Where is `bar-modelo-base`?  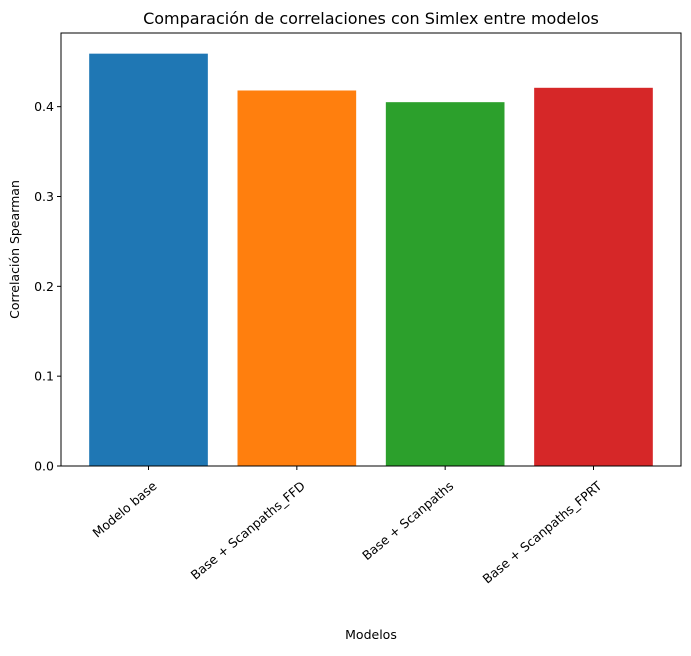
bar-modelo-base is located at coordinates (148, 259).